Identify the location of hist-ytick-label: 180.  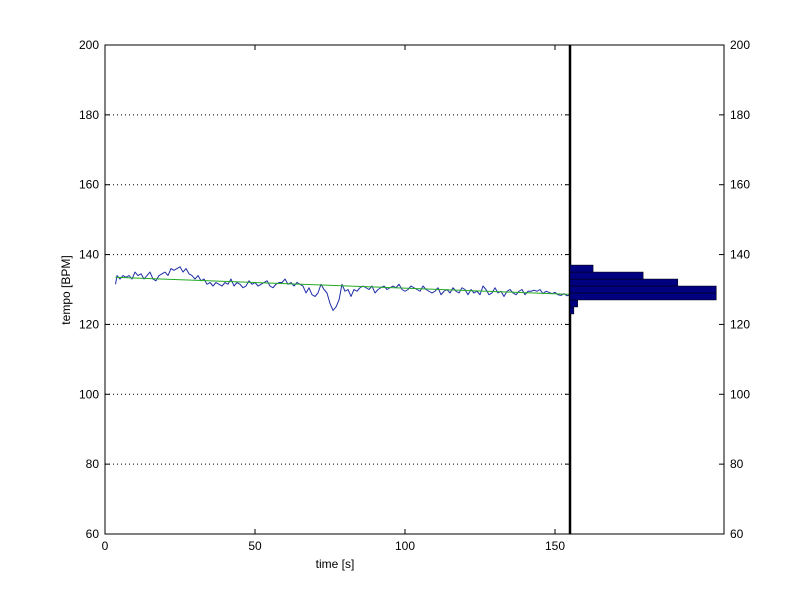
(740, 115).